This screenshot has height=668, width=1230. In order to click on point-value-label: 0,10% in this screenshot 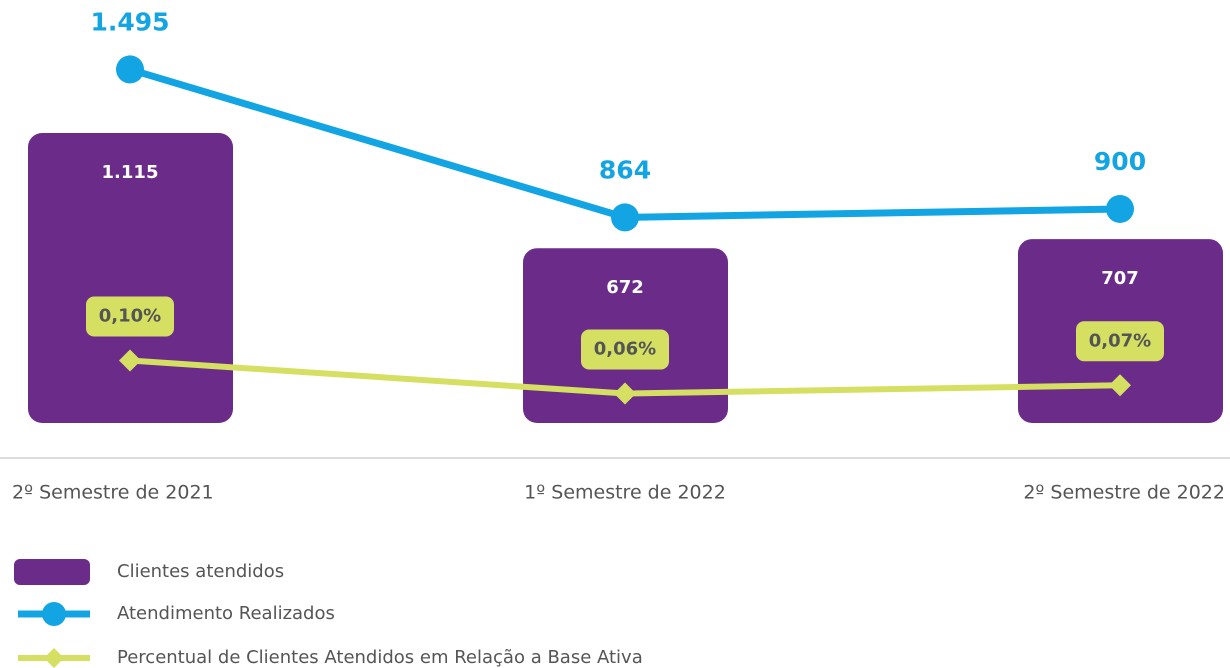, I will do `click(130, 316)`.